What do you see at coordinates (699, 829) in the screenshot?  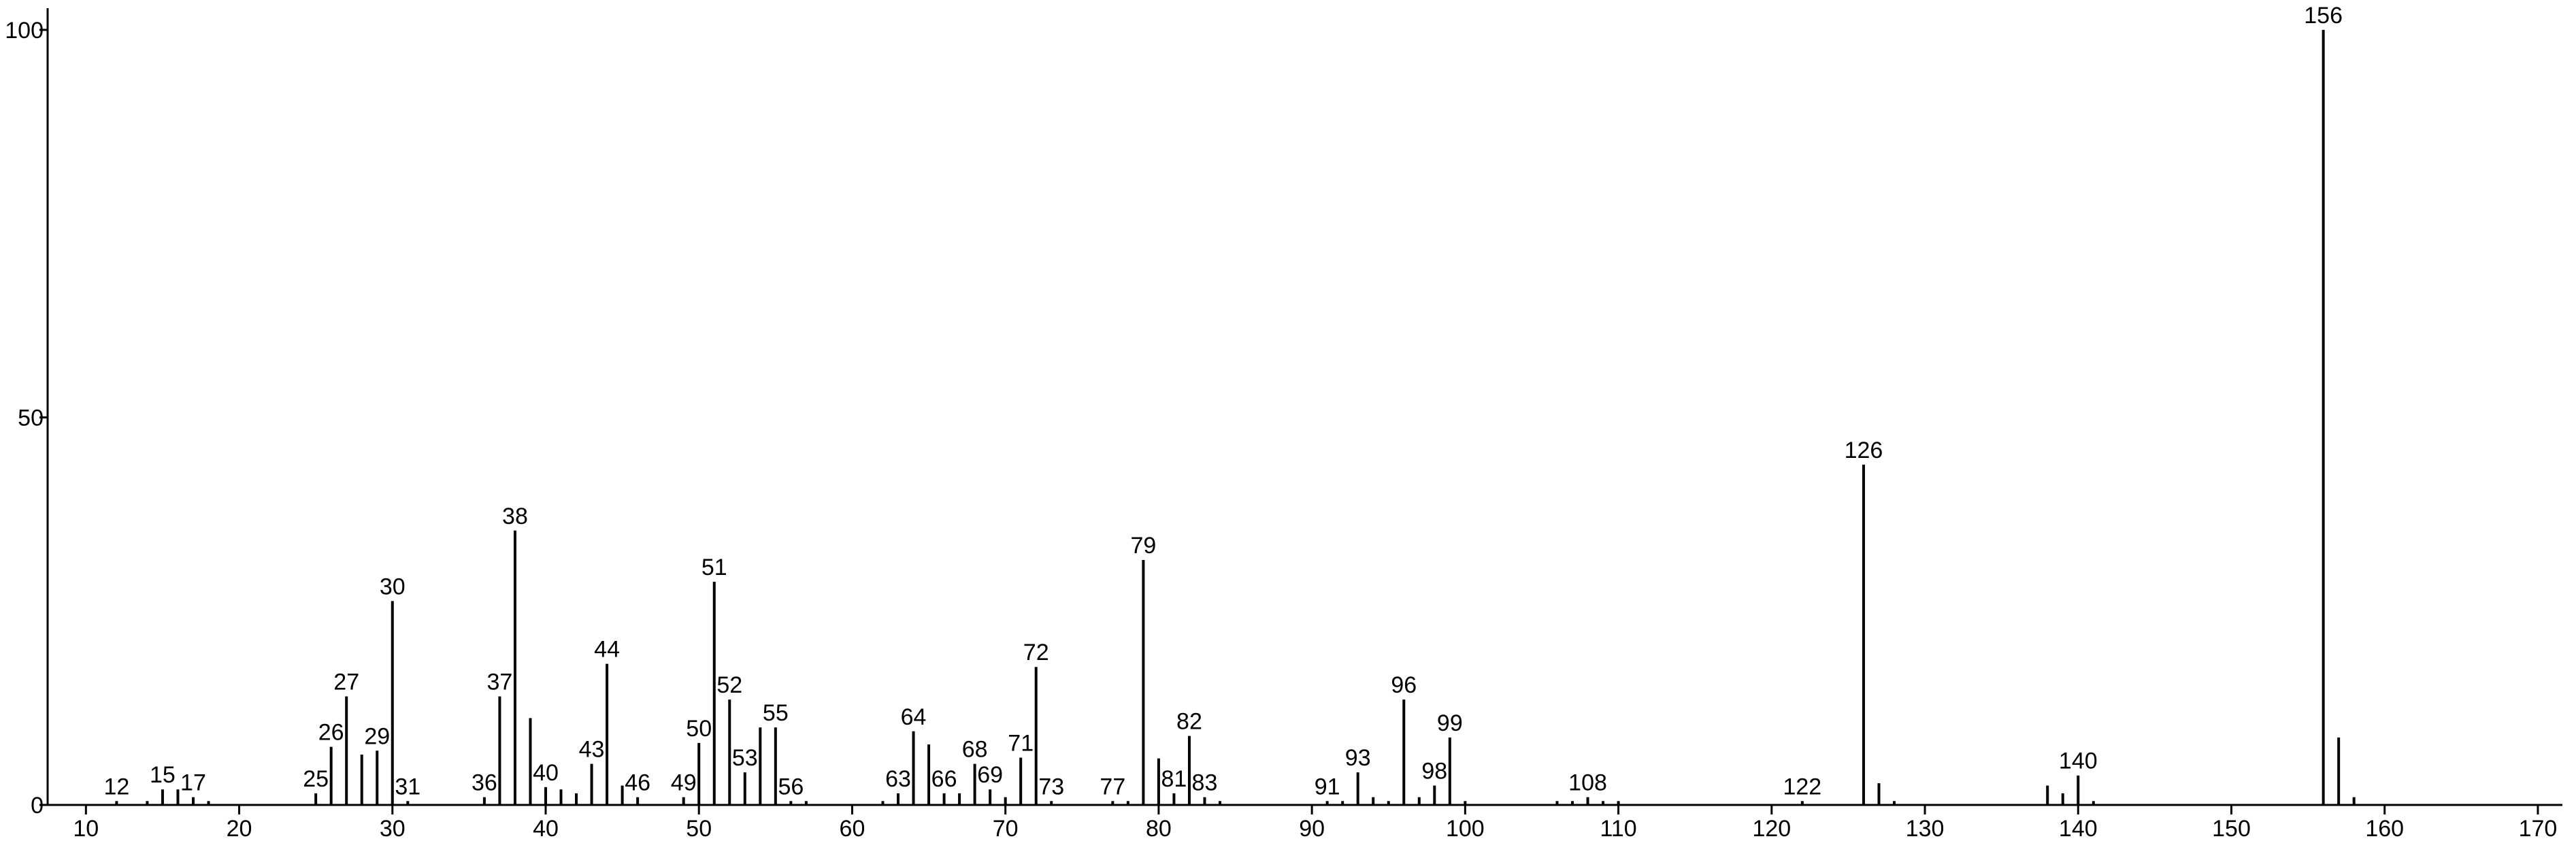 I see `x-tick-label: 50` at bounding box center [699, 829].